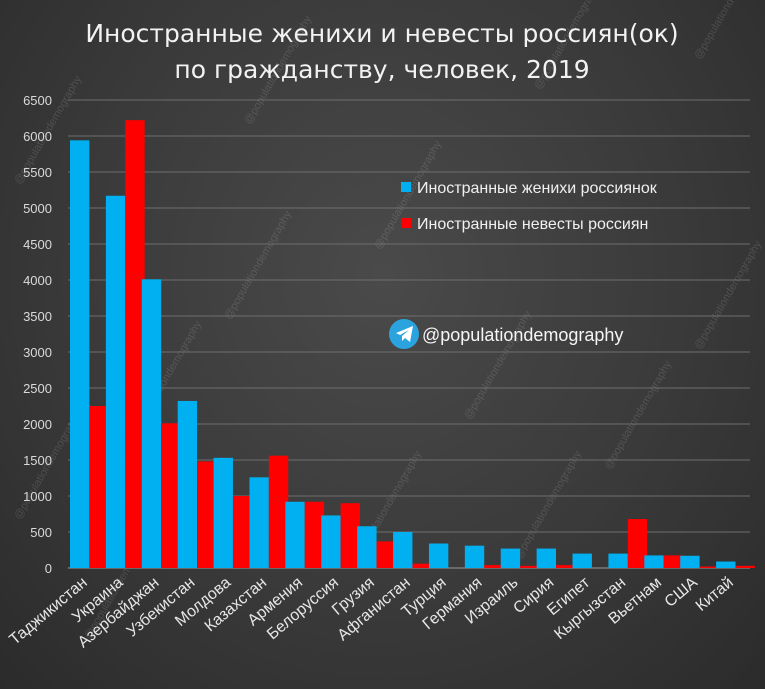 The width and height of the screenshot is (765, 689). I want to click on y-tick-label: 500, so click(41, 532).